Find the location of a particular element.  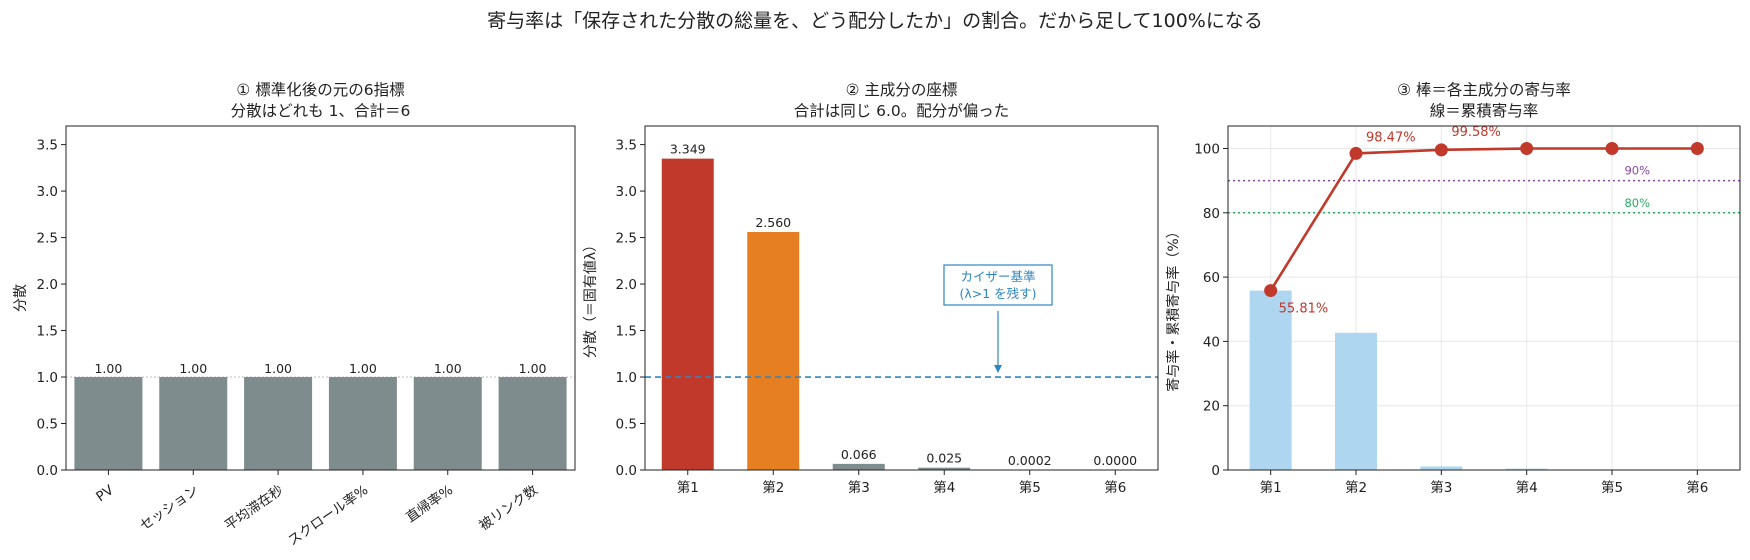

chart1-ytick-label: 1.5 is located at coordinates (47, 332).